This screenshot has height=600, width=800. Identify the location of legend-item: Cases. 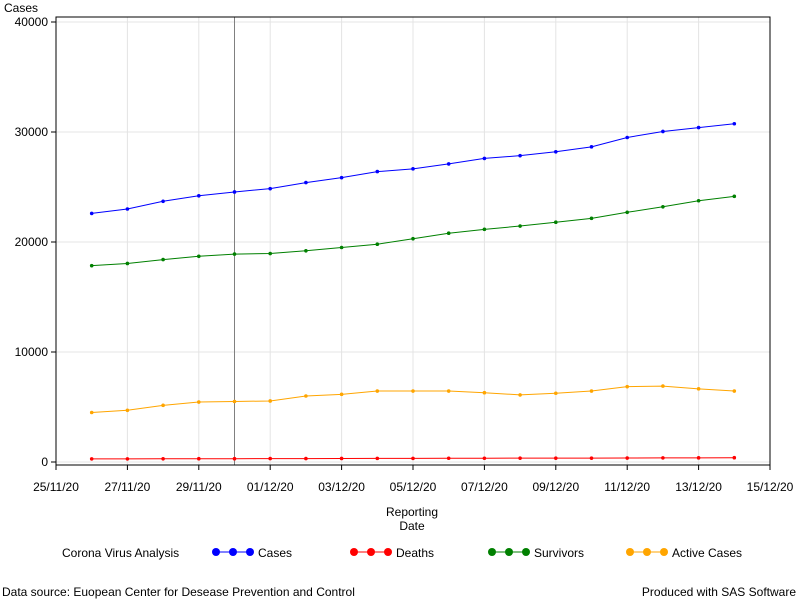
(252, 553).